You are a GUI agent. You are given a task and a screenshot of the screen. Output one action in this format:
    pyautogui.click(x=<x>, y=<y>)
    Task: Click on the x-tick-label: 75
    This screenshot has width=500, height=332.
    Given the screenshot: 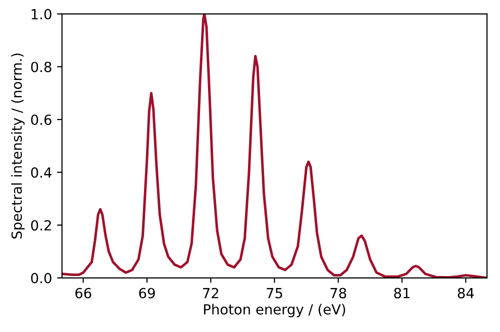 What is the action you would take?
    pyautogui.click(x=274, y=293)
    